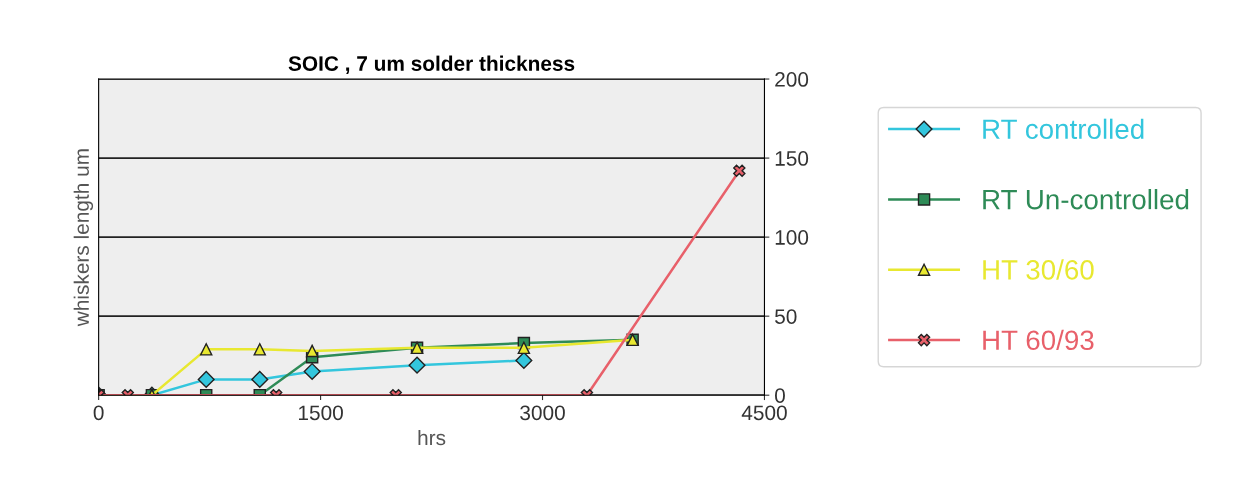 Image resolution: width=1233 pixels, height=494 pixels. Describe the element at coordinates (1038, 269) in the screenshot. I see `legend-label: HT 30/60` at that location.